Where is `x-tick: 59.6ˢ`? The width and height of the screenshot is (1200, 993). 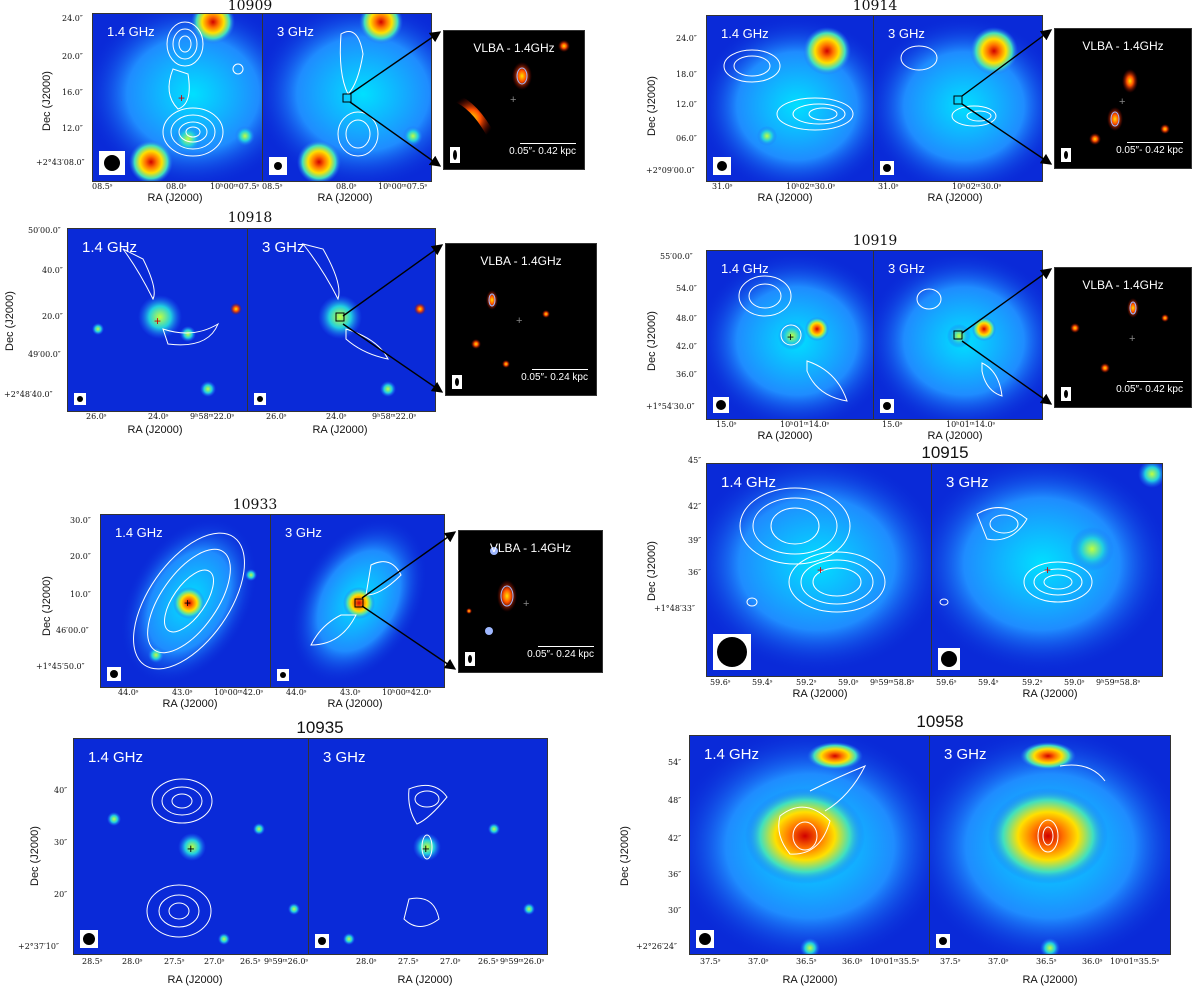
x-tick: 59.6ˢ is located at coordinates (946, 682).